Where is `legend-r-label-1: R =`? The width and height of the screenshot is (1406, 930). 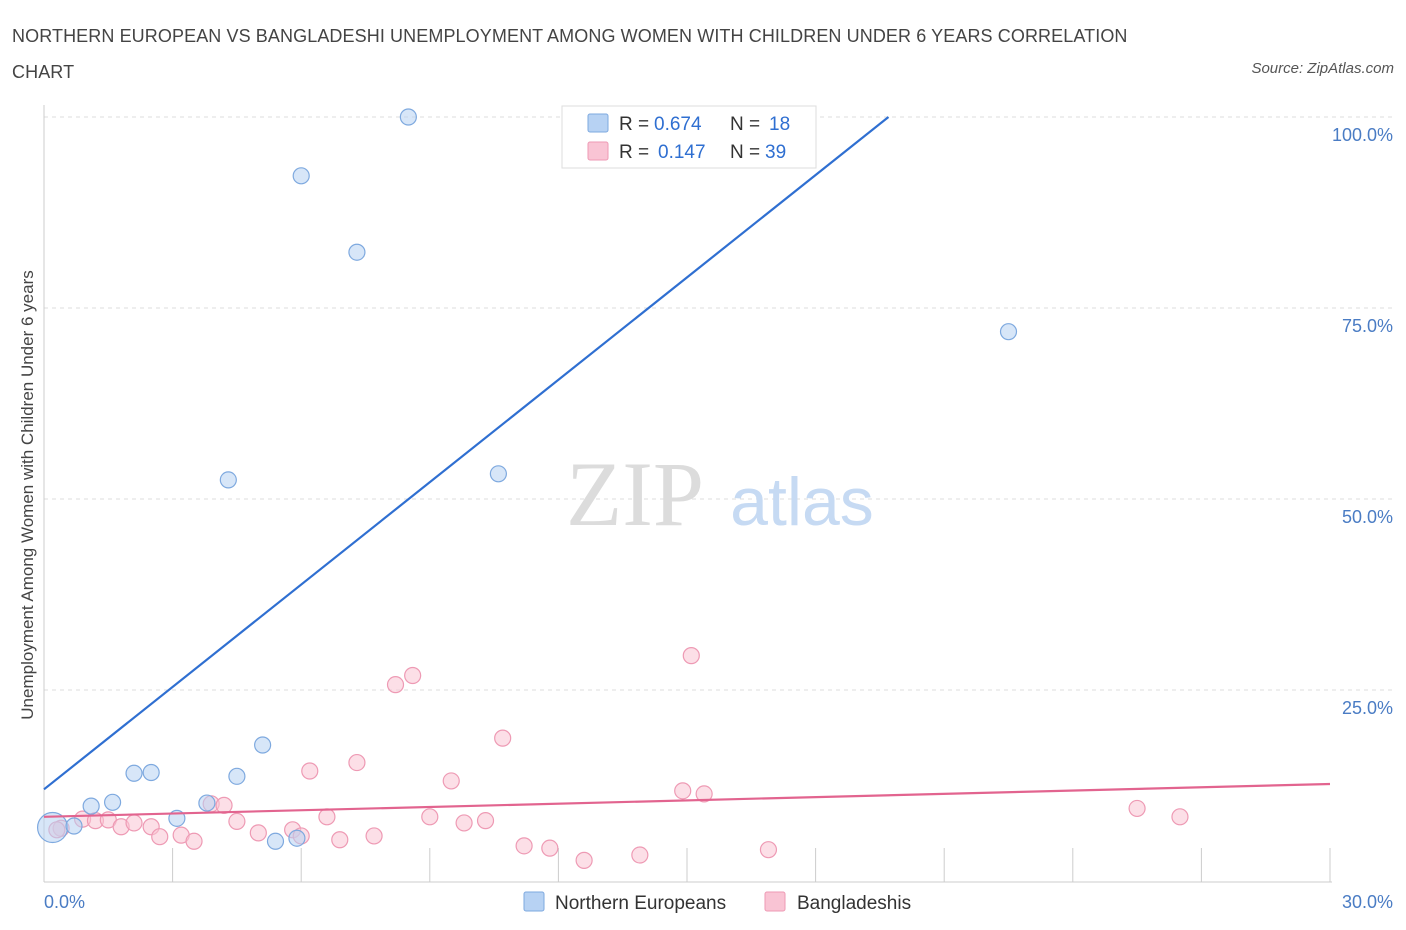
legend-r-label-1: R = is located at coordinates (634, 124).